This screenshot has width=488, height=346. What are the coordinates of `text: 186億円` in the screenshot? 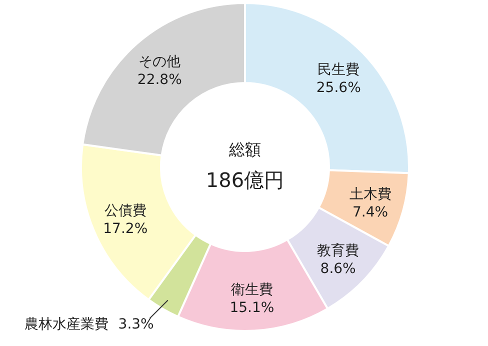 It's located at (245, 180).